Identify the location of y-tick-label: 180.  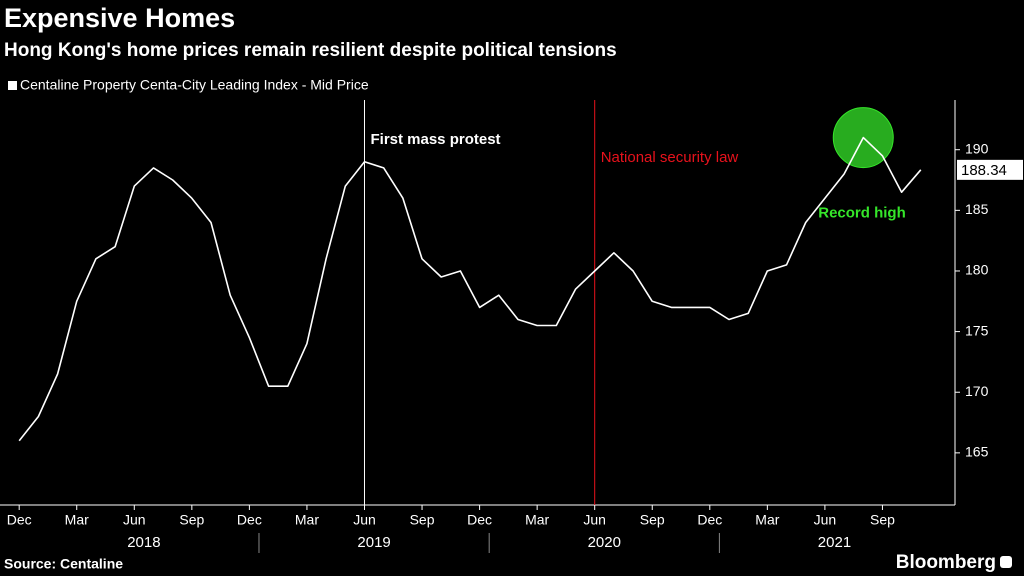
(977, 270).